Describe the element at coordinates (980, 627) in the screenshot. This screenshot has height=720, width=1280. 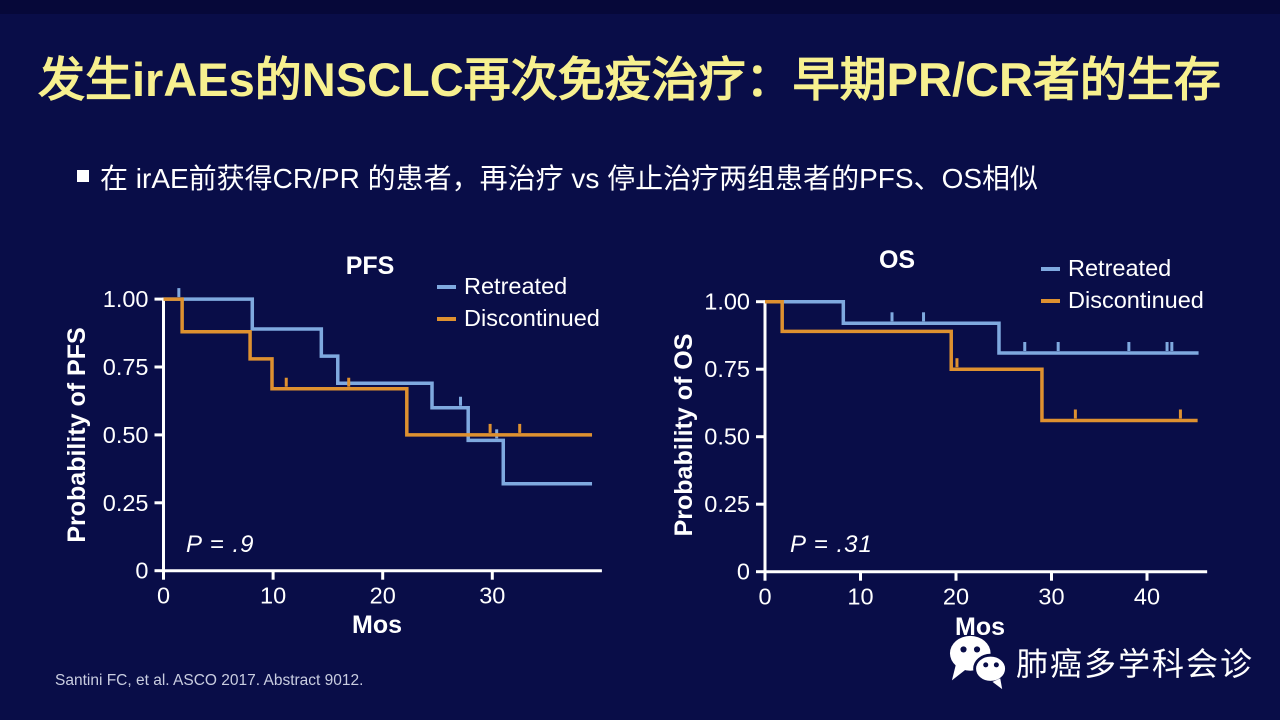
I see `os-x-axis-label: Mos` at that location.